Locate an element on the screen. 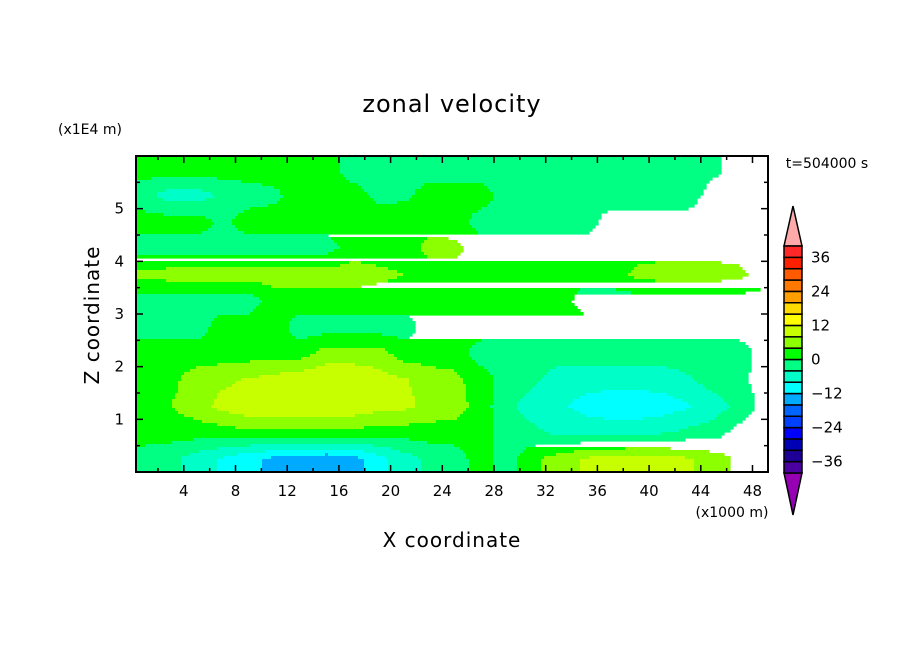 This screenshot has width=904, height=658. time-label: t=504000 s is located at coordinates (827, 164).